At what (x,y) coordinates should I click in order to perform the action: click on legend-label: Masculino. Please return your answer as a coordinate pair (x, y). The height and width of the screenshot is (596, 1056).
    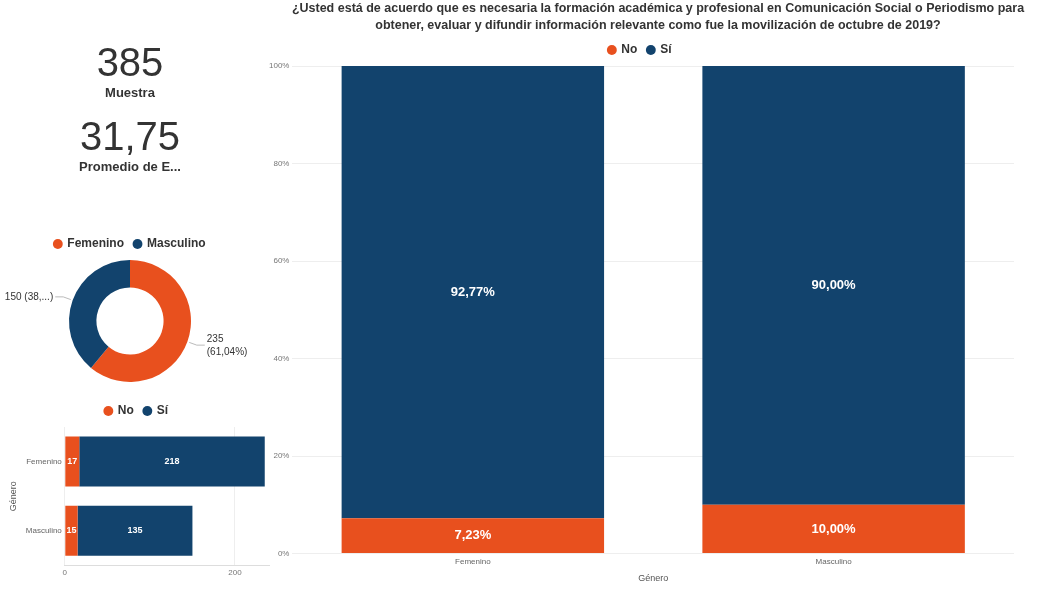
    Looking at the image, I should click on (176, 243).